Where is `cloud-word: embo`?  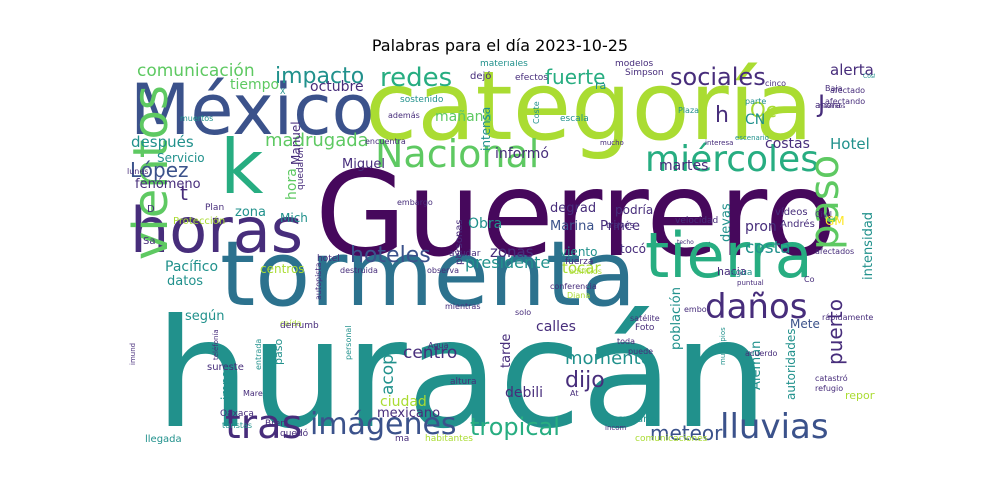 cloud-word: embo is located at coordinates (695, 309).